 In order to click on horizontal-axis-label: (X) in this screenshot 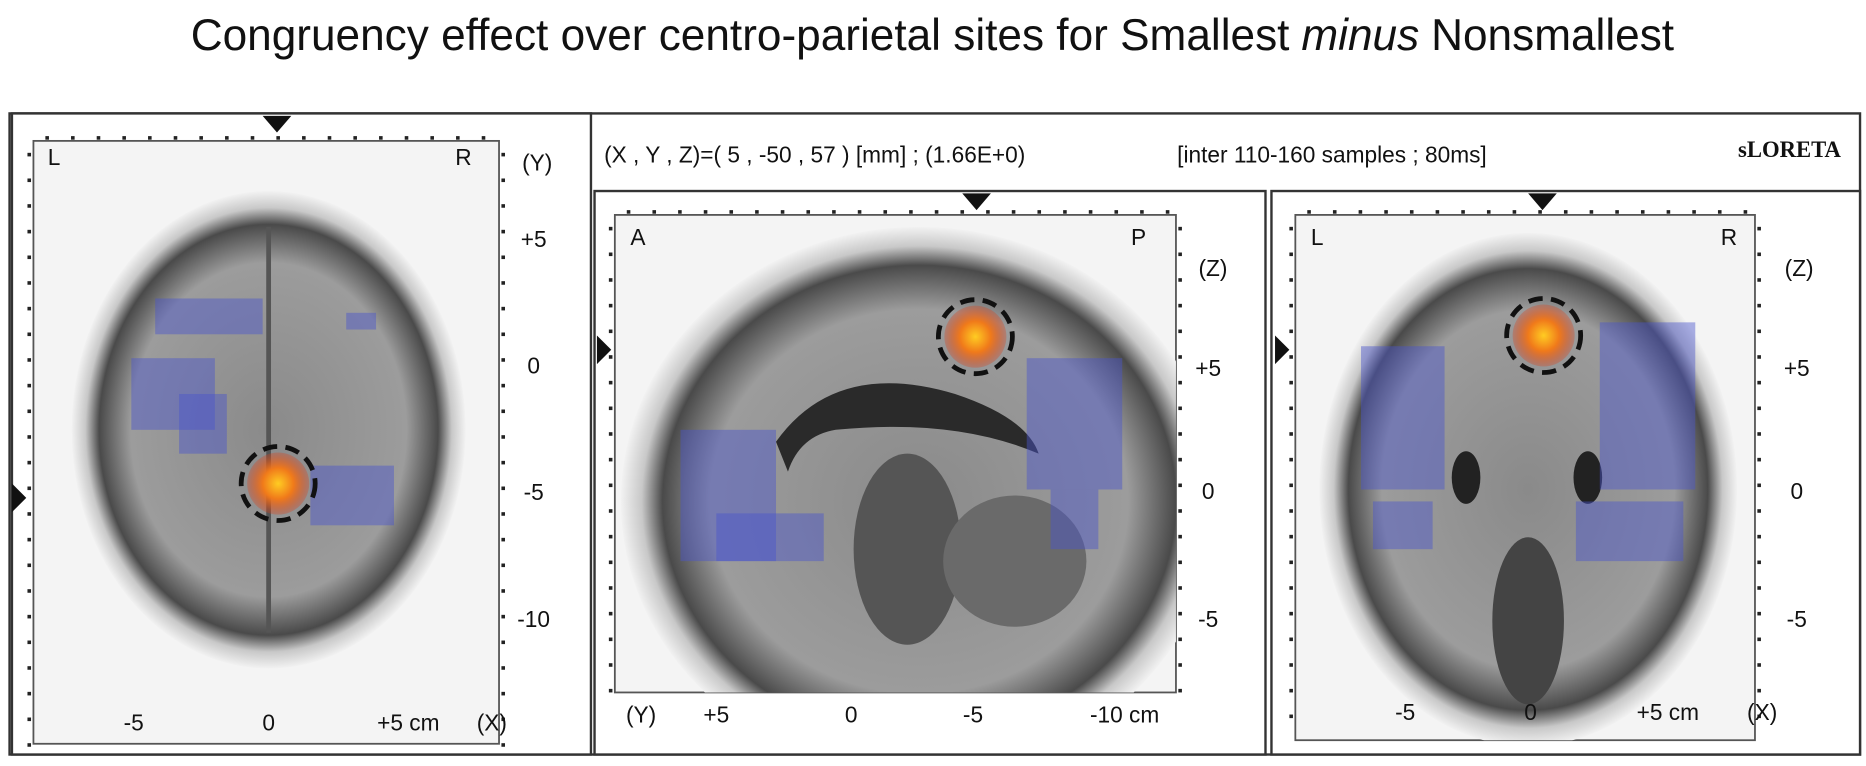, I will do `click(492, 723)`.